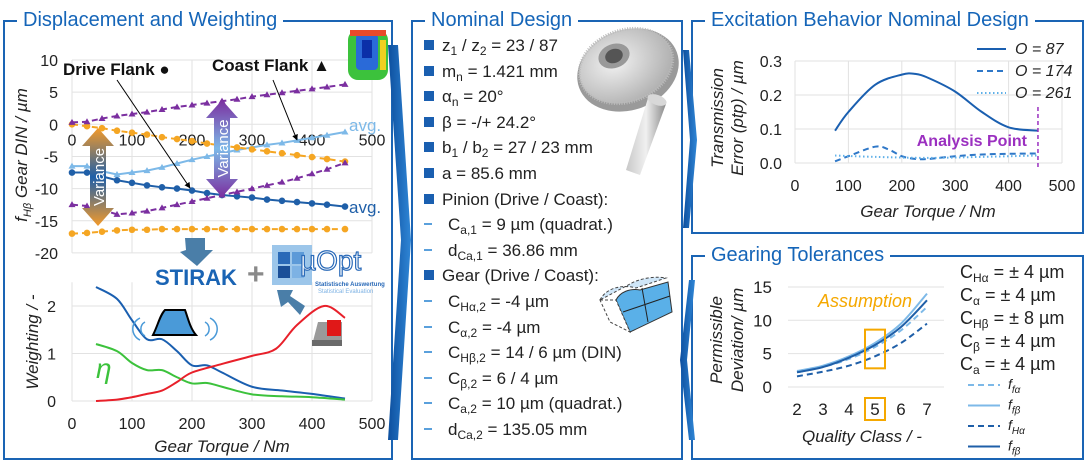 The image size is (1087, 464). I want to click on coast-flank-pointer, so click(285, 110).